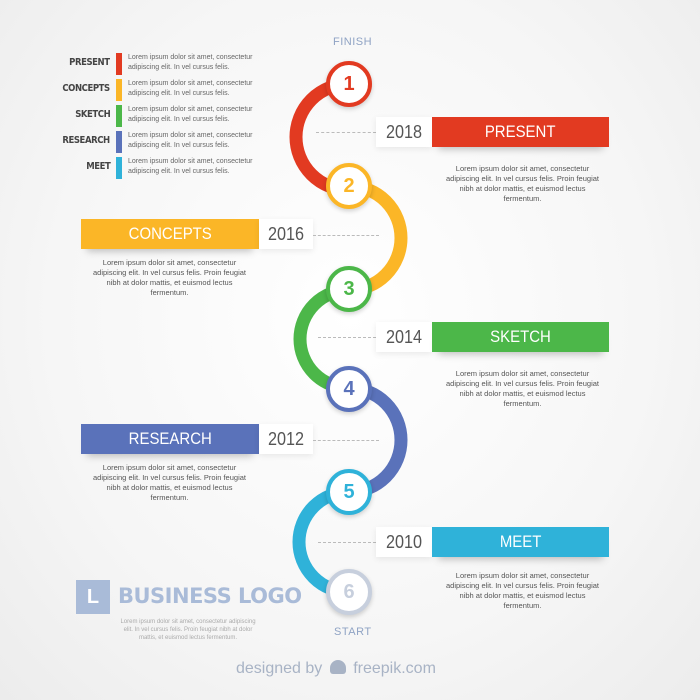 This screenshot has width=700, height=700. What do you see at coordinates (86, 140) in the screenshot?
I see `legend-label: RESEARCH` at bounding box center [86, 140].